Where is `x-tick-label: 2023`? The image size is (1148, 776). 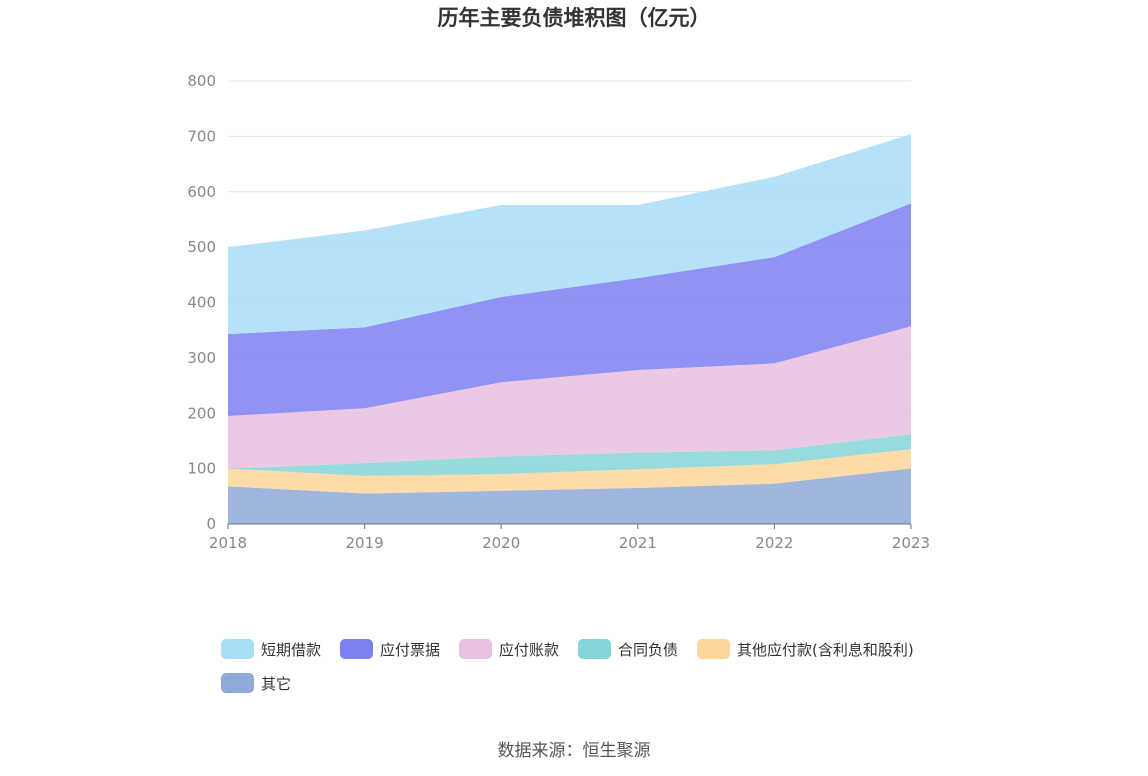
x-tick-label: 2023 is located at coordinates (911, 543).